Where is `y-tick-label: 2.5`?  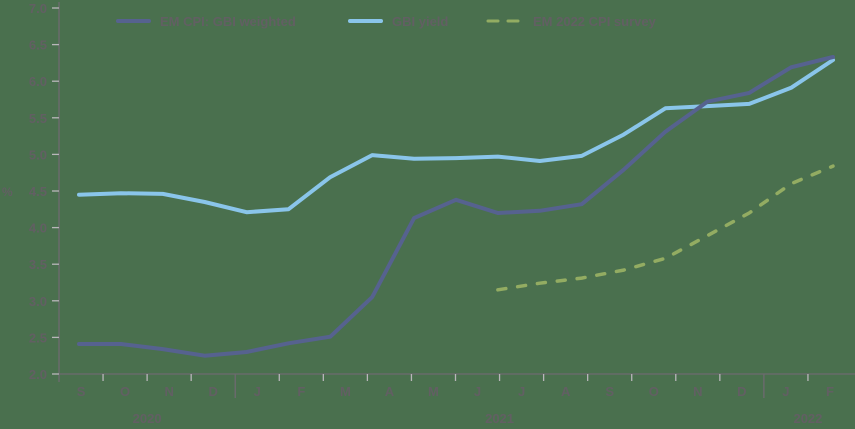 y-tick-label: 2.5 is located at coordinates (38, 337).